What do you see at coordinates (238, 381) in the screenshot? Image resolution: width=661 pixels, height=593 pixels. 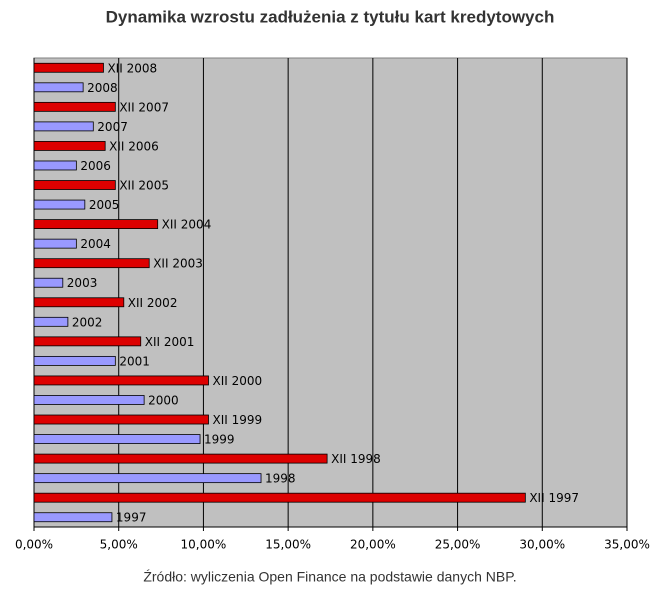 I see `bar-label: XII 2000` at bounding box center [238, 381].